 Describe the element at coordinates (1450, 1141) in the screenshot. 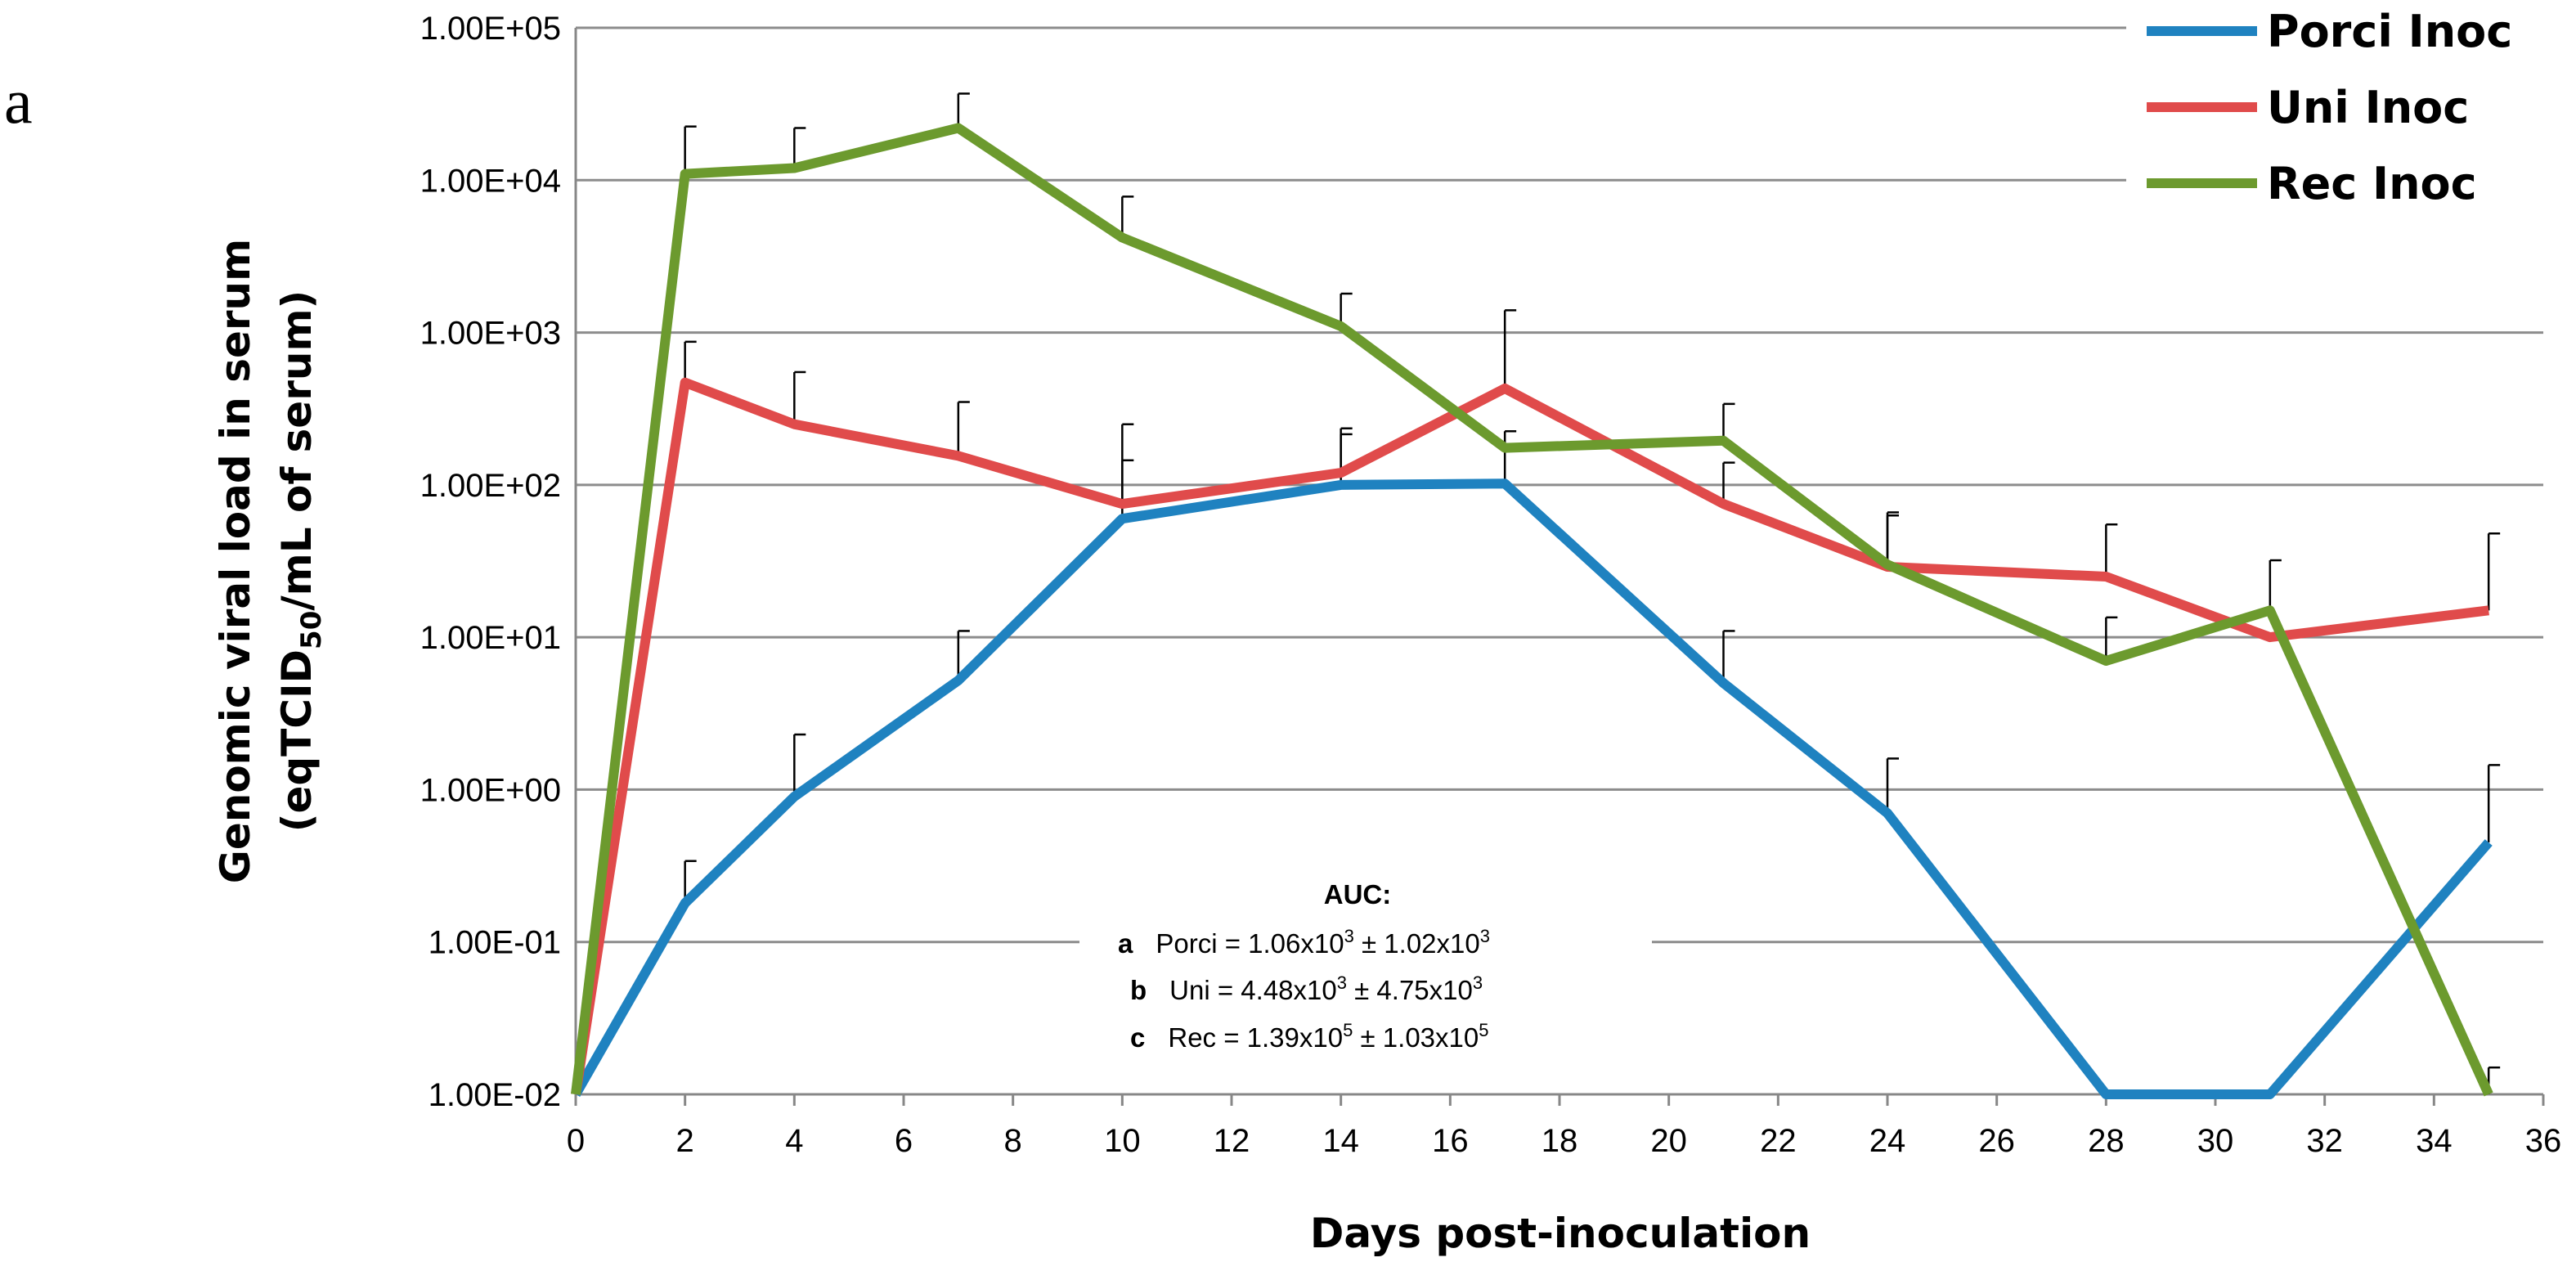

I see `x-tick-label-8: 16` at that location.